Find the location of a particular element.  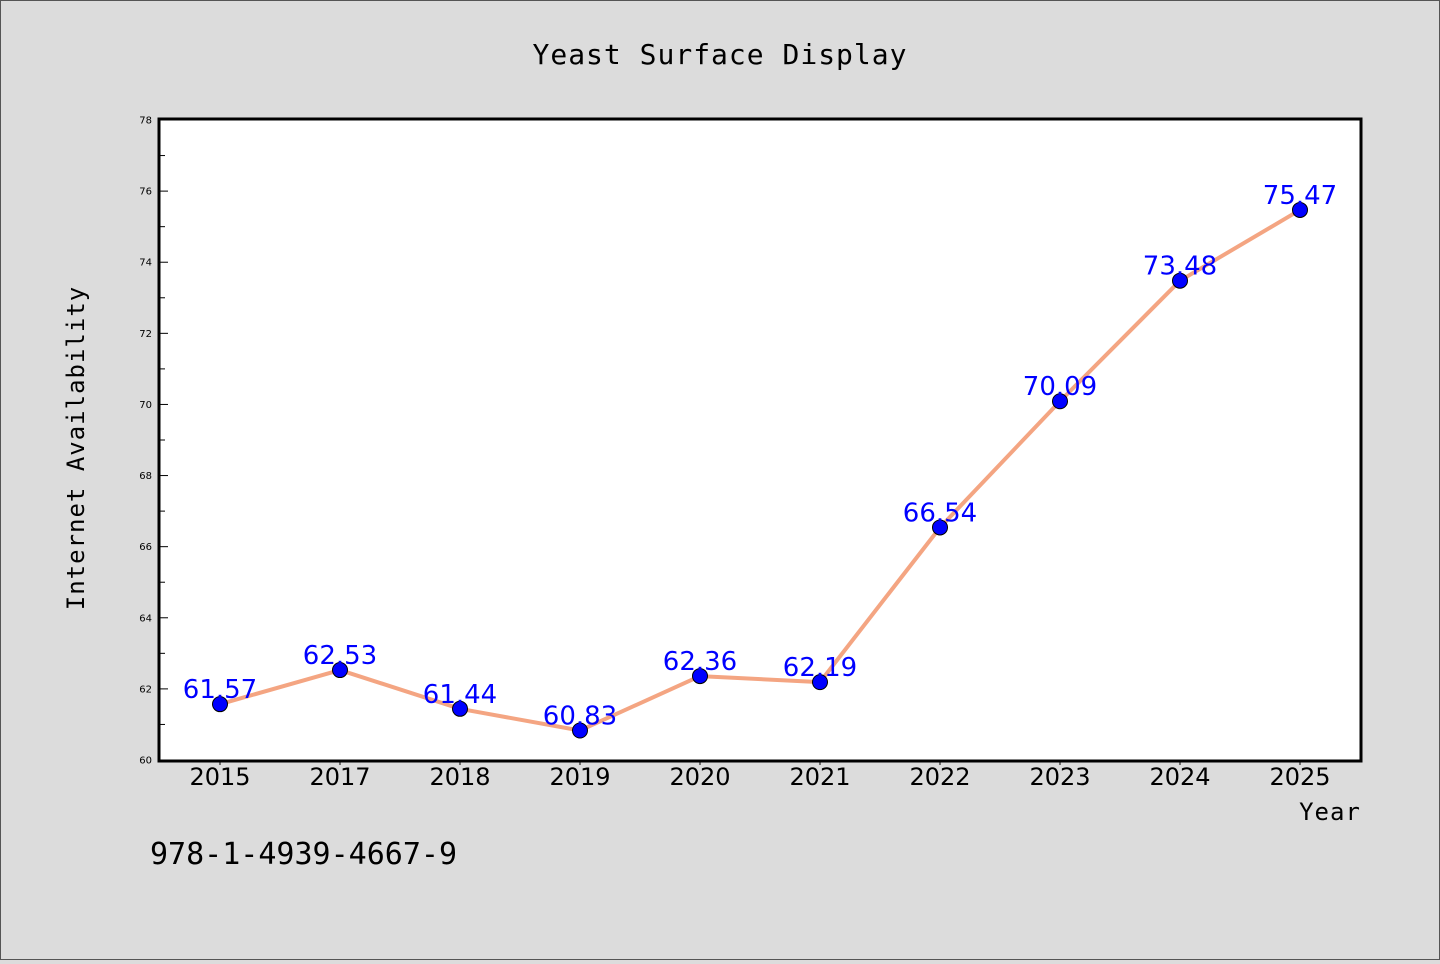

y-axis-title: Internet Availability is located at coordinates (76, 448).